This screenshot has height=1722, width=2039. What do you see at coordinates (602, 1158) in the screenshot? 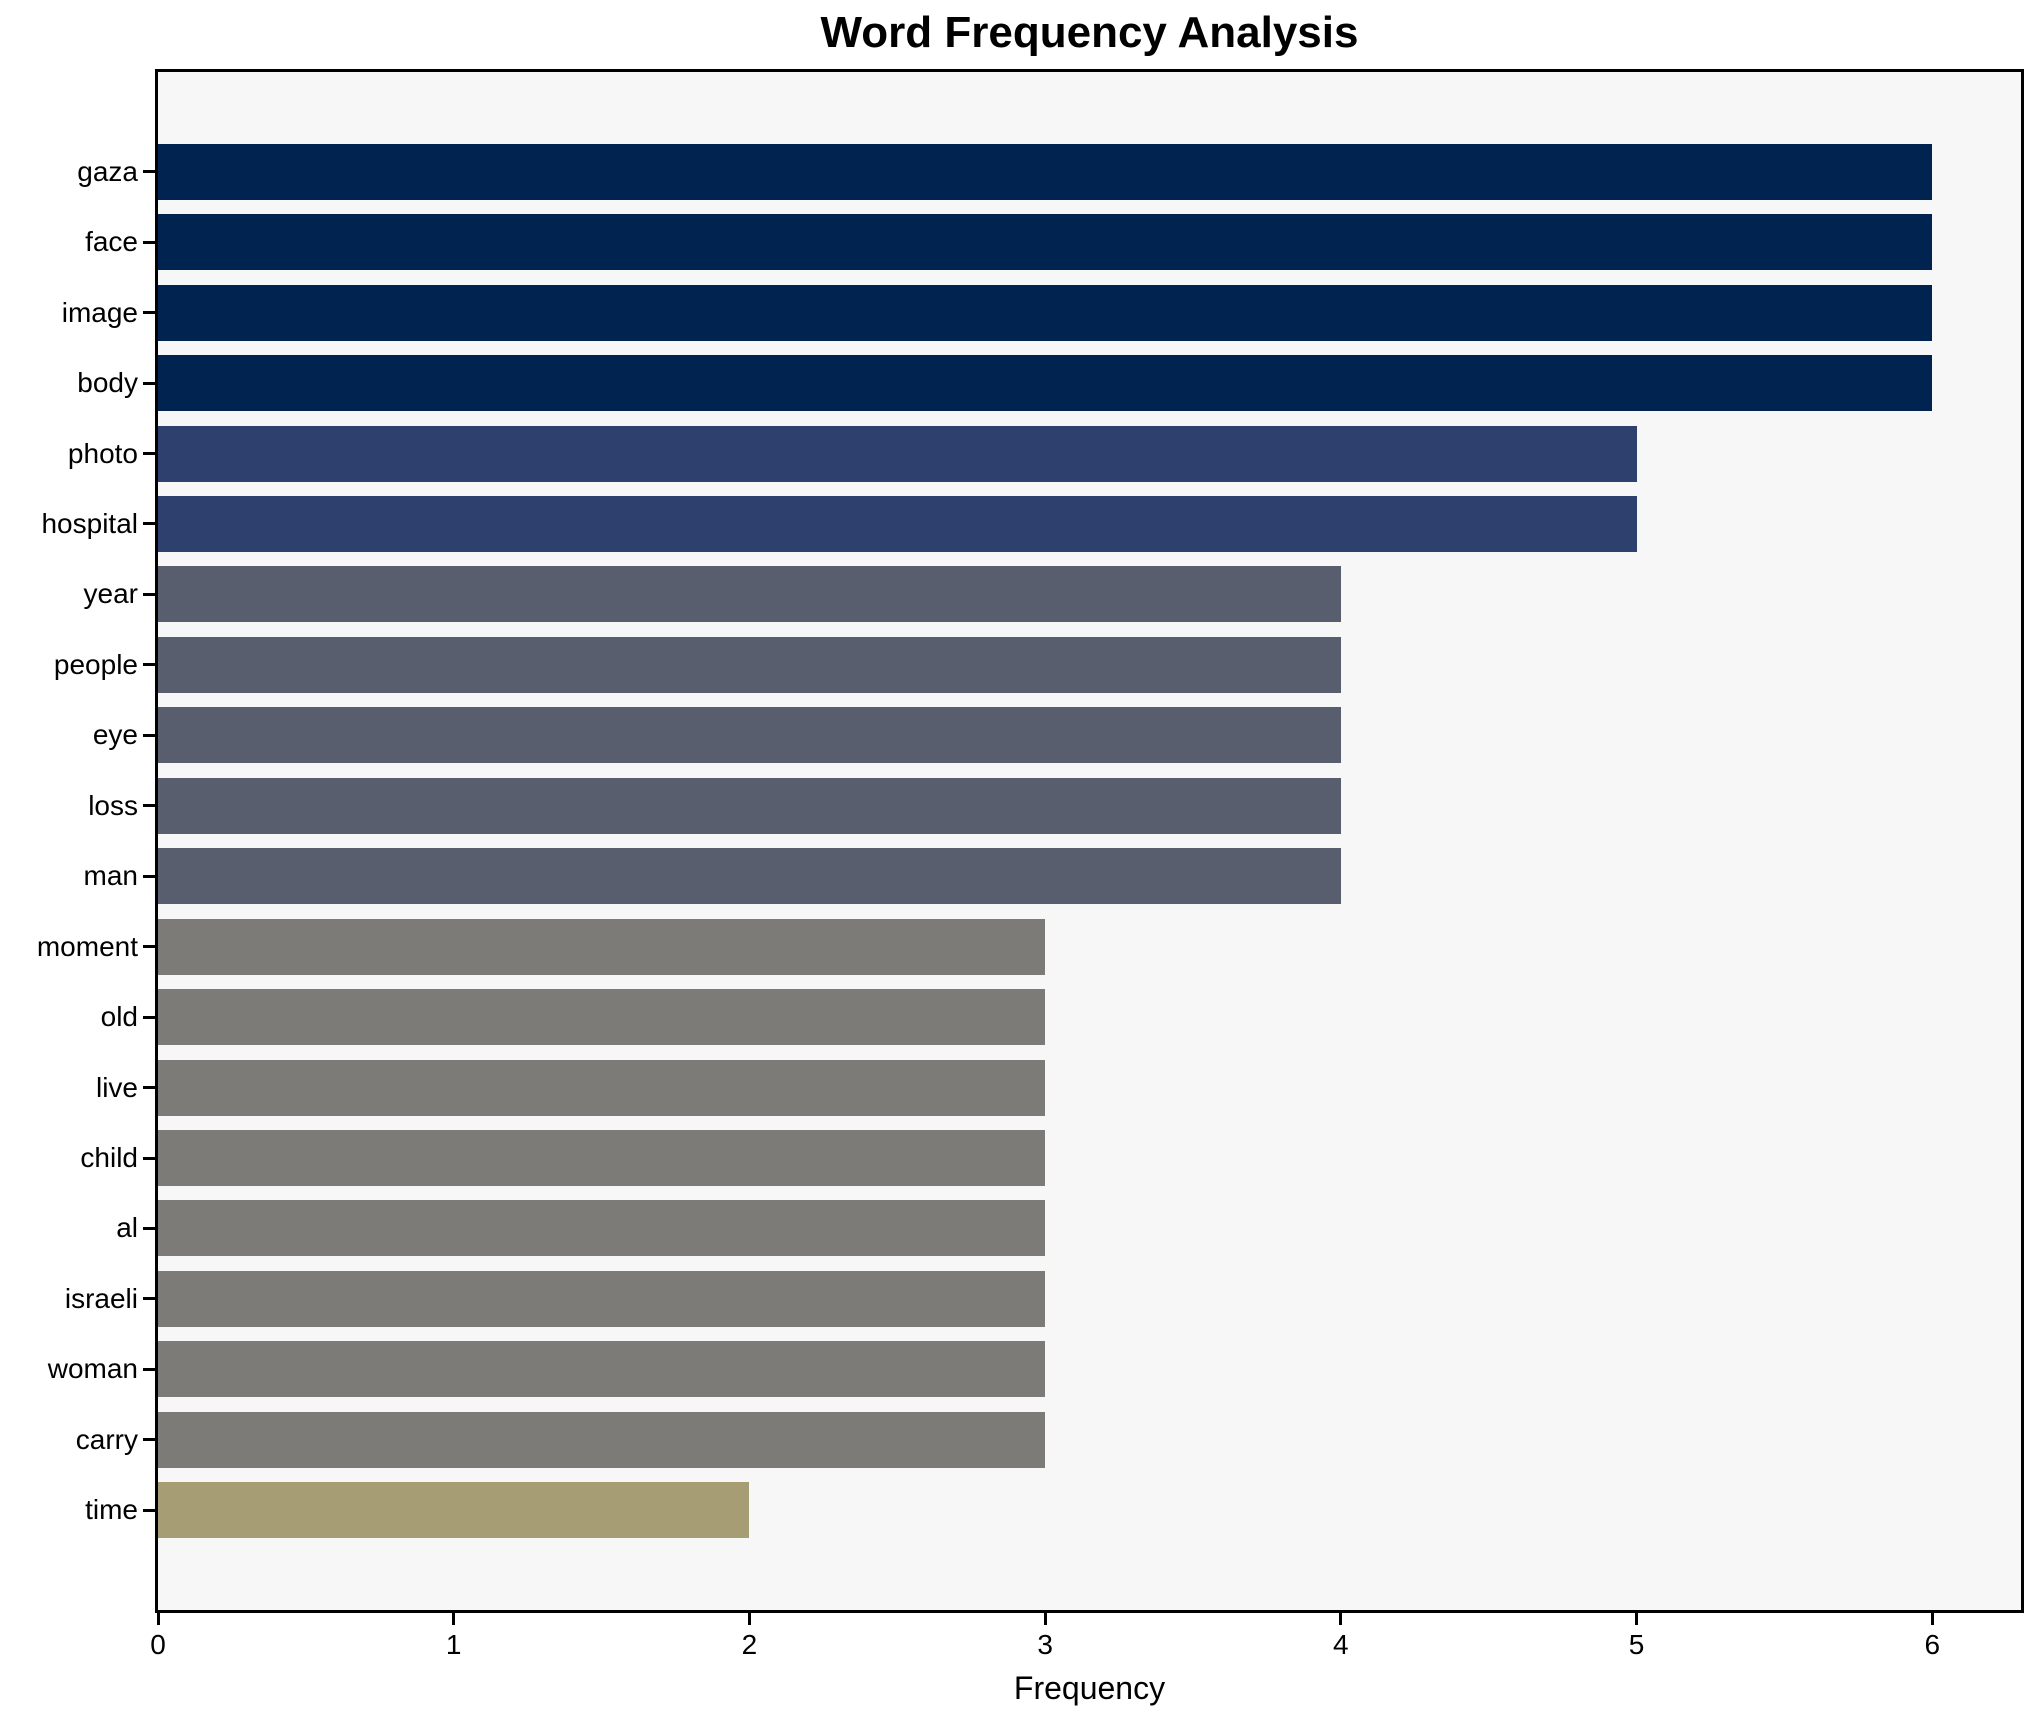
I see `bar-child` at bounding box center [602, 1158].